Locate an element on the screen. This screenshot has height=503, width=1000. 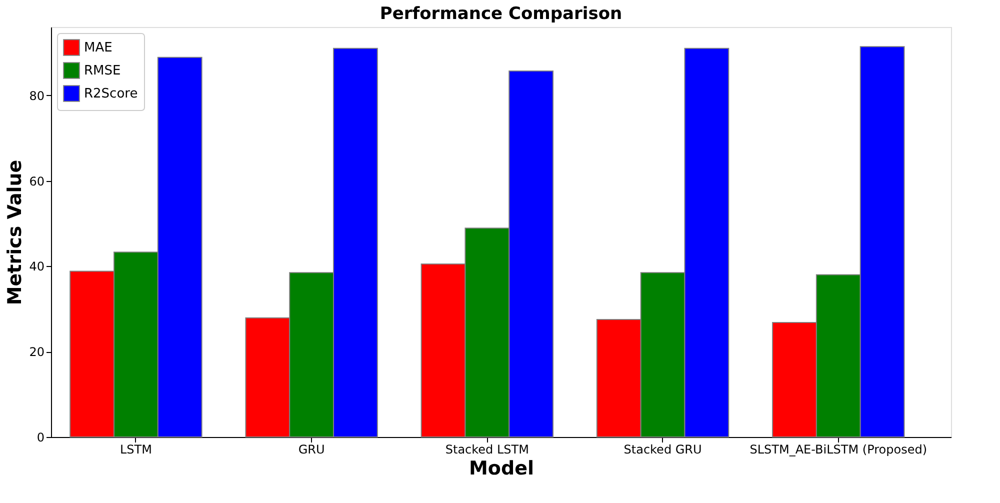
x-tick-label: LSTM is located at coordinates (136, 449).